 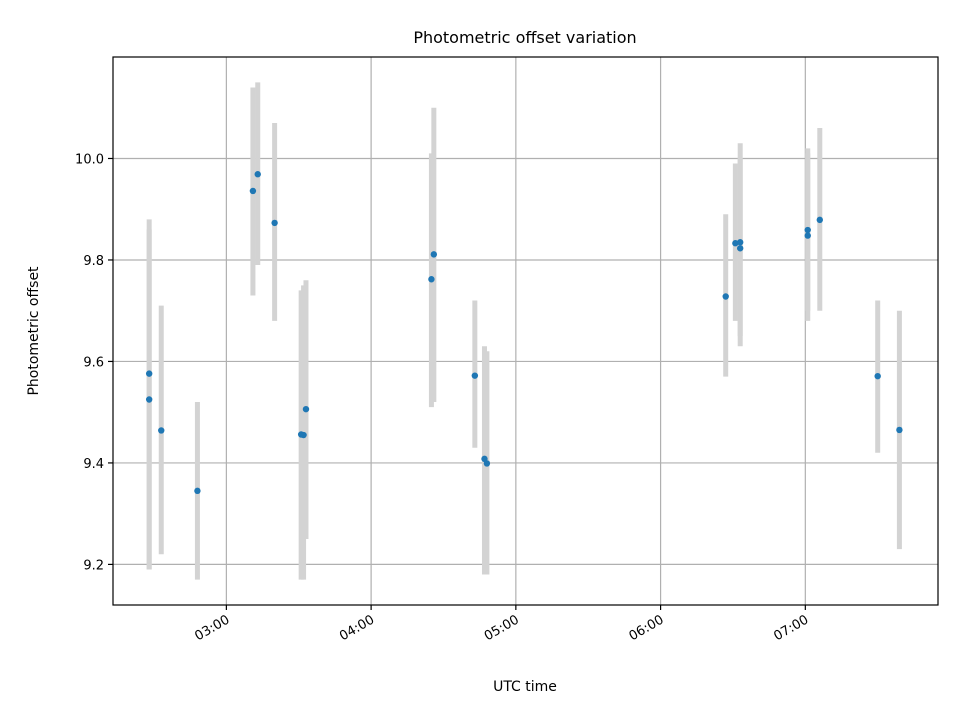 What do you see at coordinates (93, 261) in the screenshot?
I see `y-tick-label: 9.8` at bounding box center [93, 261].